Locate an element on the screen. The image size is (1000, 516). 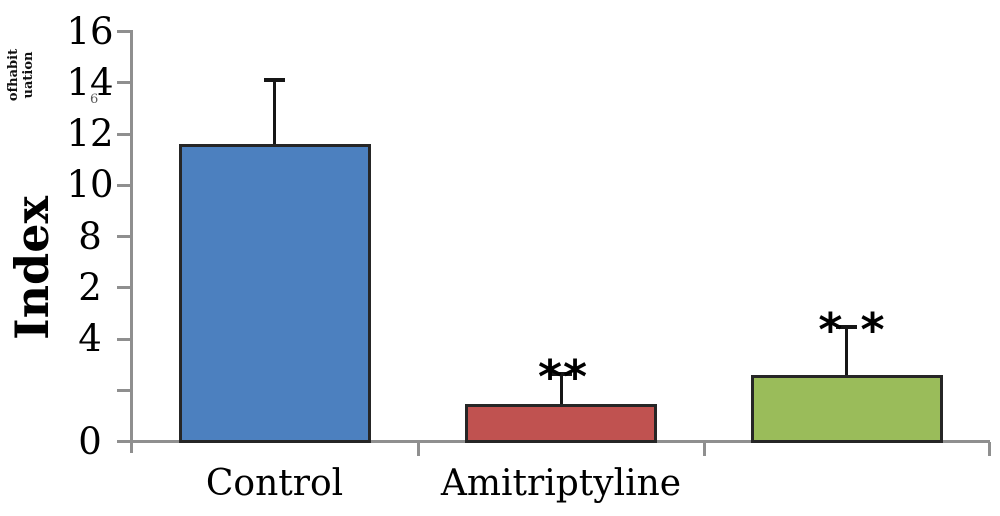
significance-marker: ** is located at coordinates (563, 376).